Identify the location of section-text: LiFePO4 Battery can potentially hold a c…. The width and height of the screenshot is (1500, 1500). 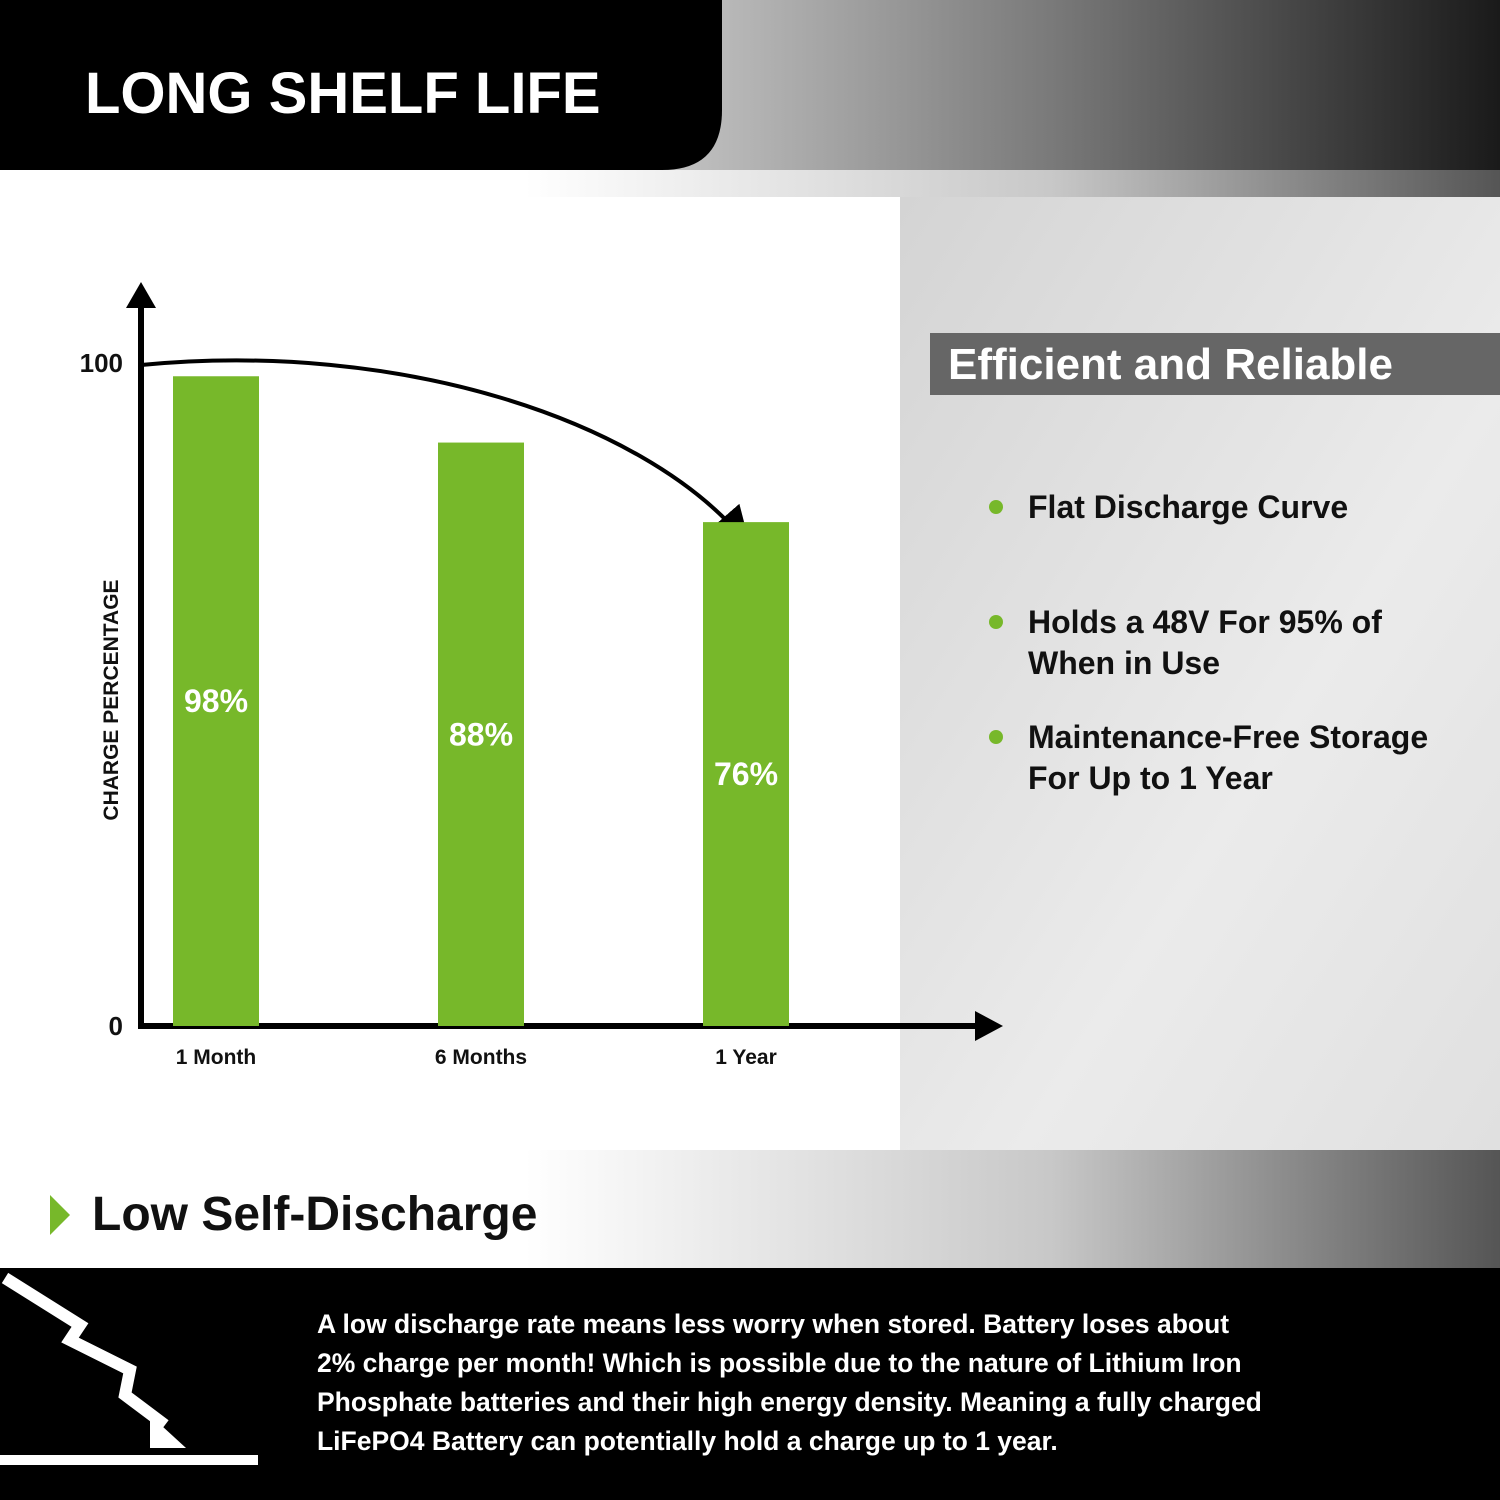
(687, 1441).